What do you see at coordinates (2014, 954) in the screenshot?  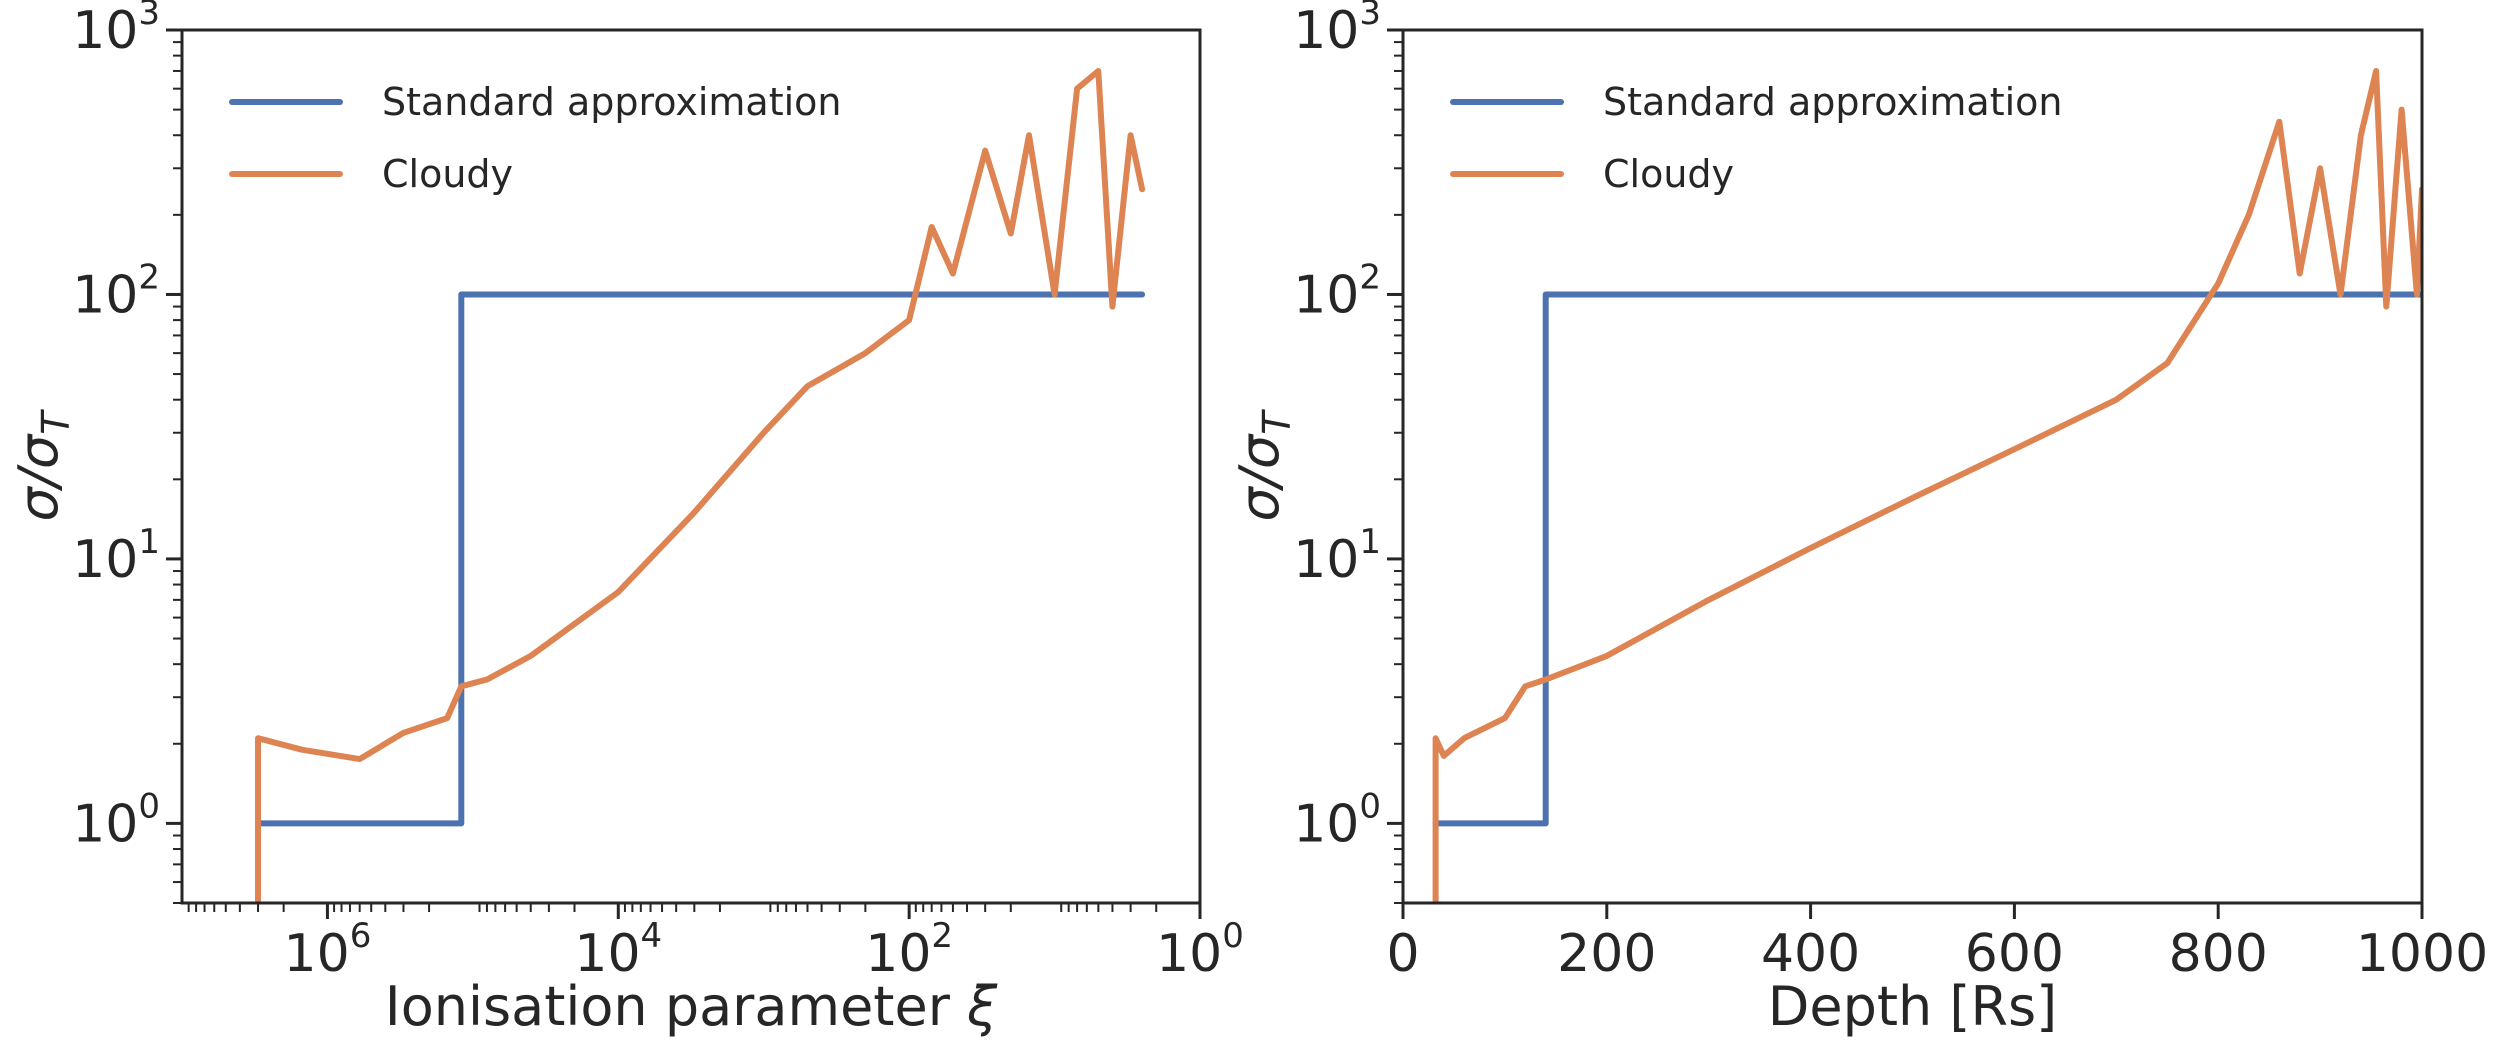 I see `x-tick-label: 600` at bounding box center [2014, 954].